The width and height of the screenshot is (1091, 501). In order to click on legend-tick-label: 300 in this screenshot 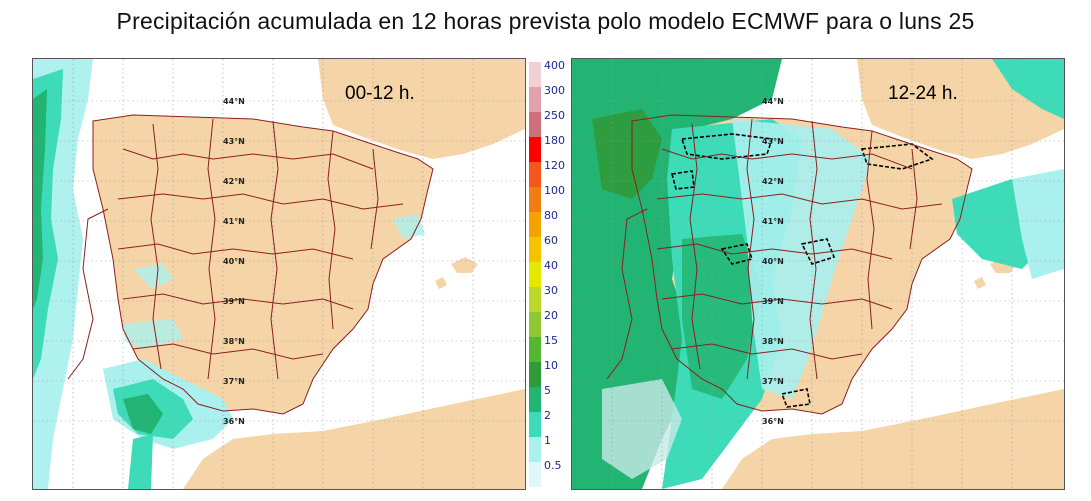, I will do `click(554, 90)`.